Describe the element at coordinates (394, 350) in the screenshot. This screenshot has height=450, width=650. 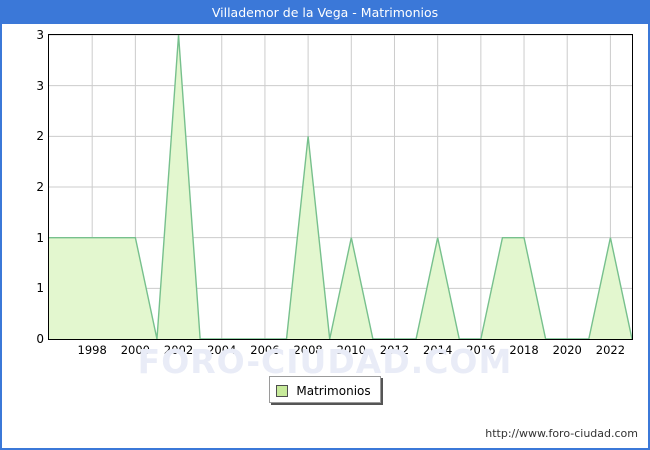
I see `x-axis-tick-label: 2012` at that location.